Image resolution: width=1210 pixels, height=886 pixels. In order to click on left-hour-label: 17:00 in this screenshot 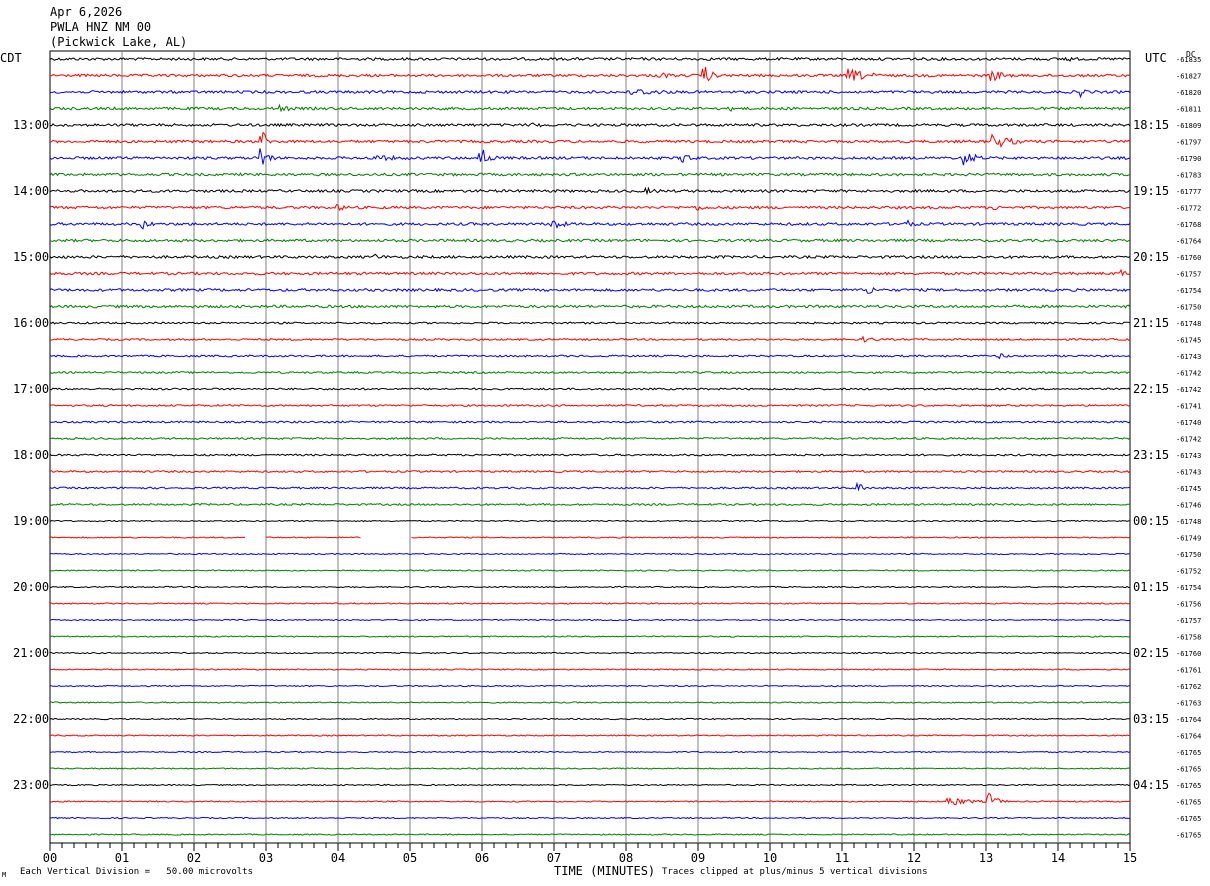, I will do `click(31, 389)`.